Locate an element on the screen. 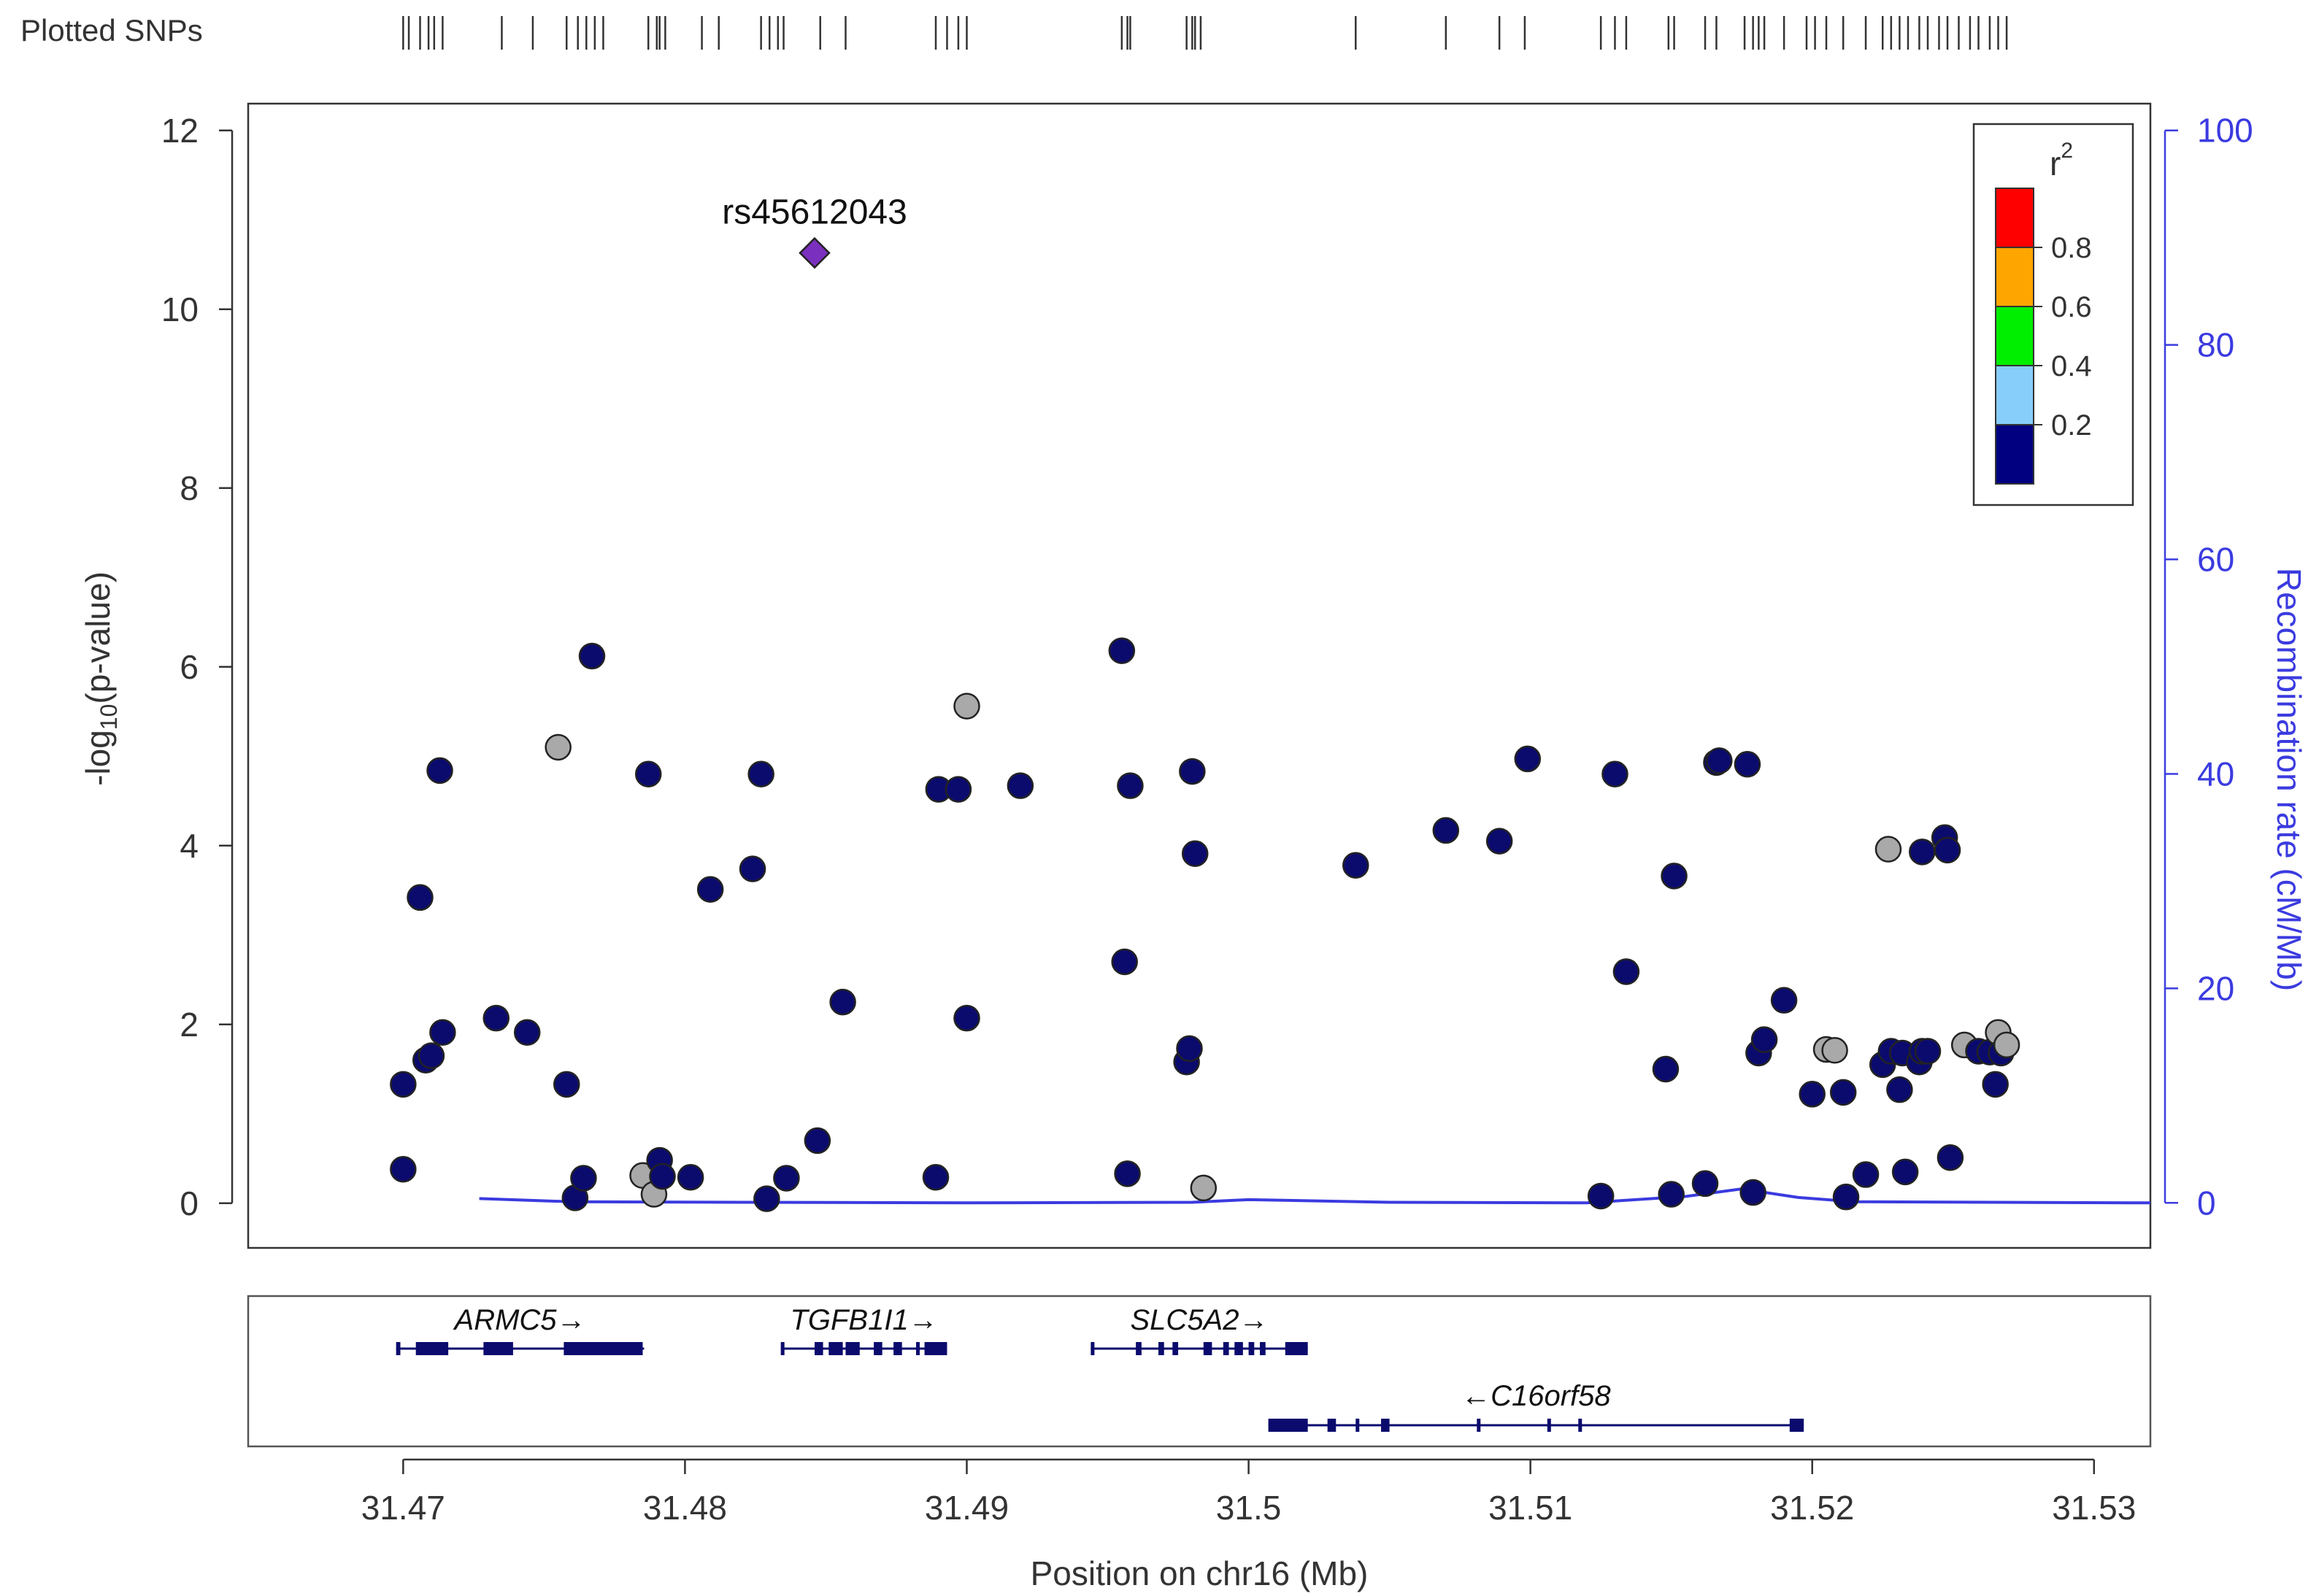 This screenshot has width=2319, height=1596. x-tick-label: 31.51 is located at coordinates (1530, 1508).